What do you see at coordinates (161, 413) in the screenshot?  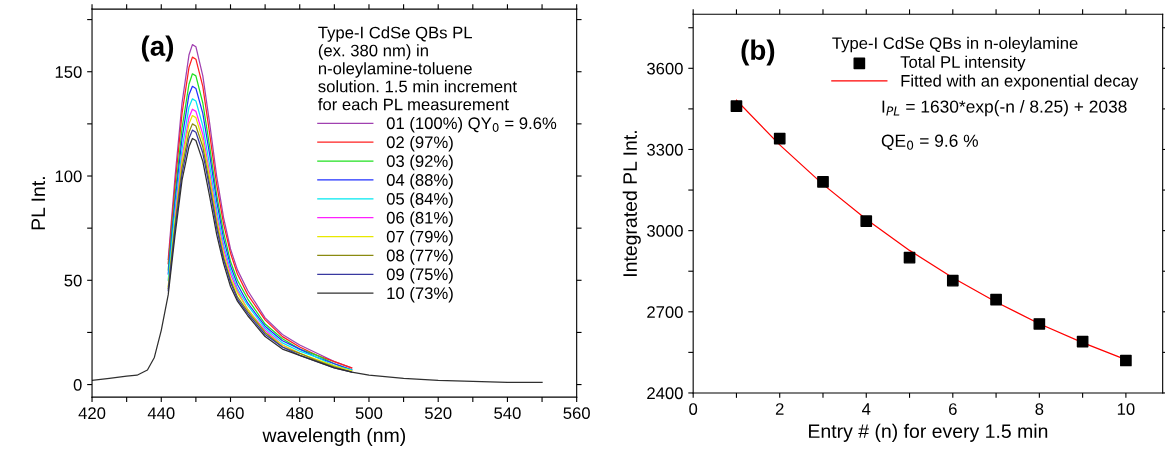 I see `x-tick-label: 440` at bounding box center [161, 413].